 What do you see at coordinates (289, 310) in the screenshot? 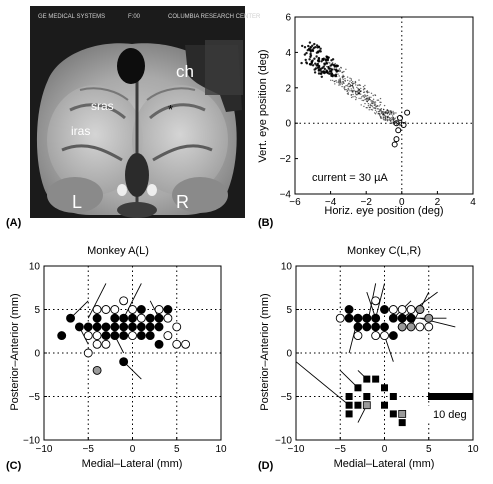
I see `y-tick-label: 5` at bounding box center [289, 310].